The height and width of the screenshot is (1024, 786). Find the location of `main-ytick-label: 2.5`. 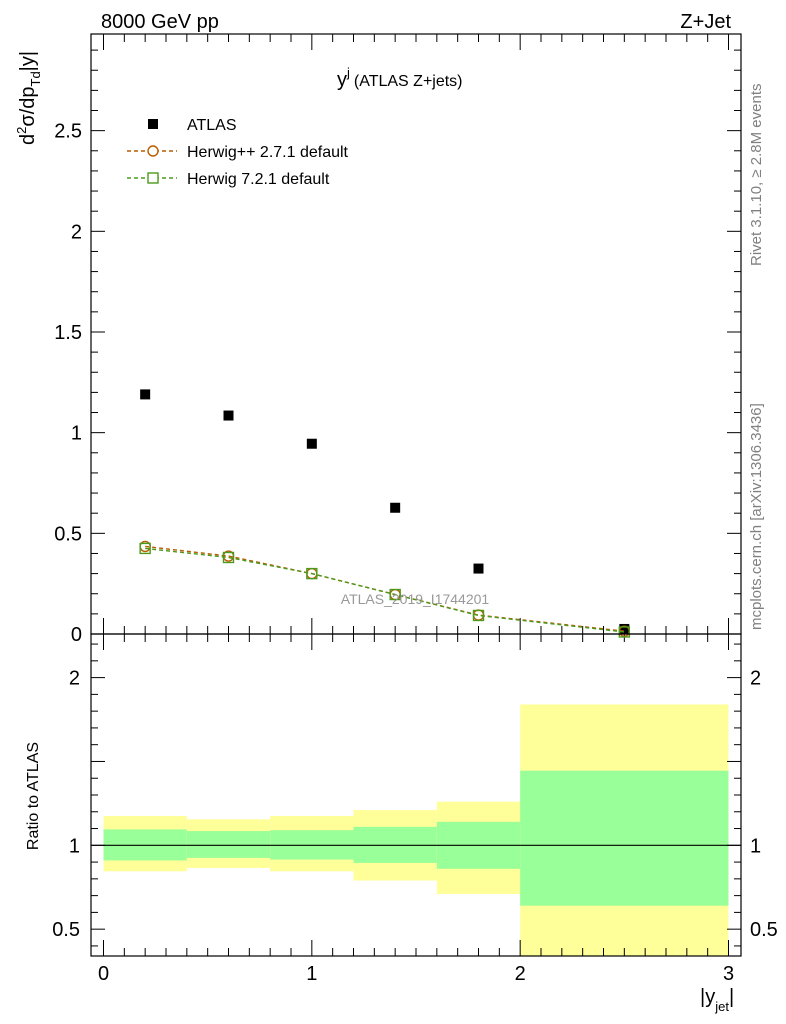

main-ytick-label: 2.5 is located at coordinates (68, 132).